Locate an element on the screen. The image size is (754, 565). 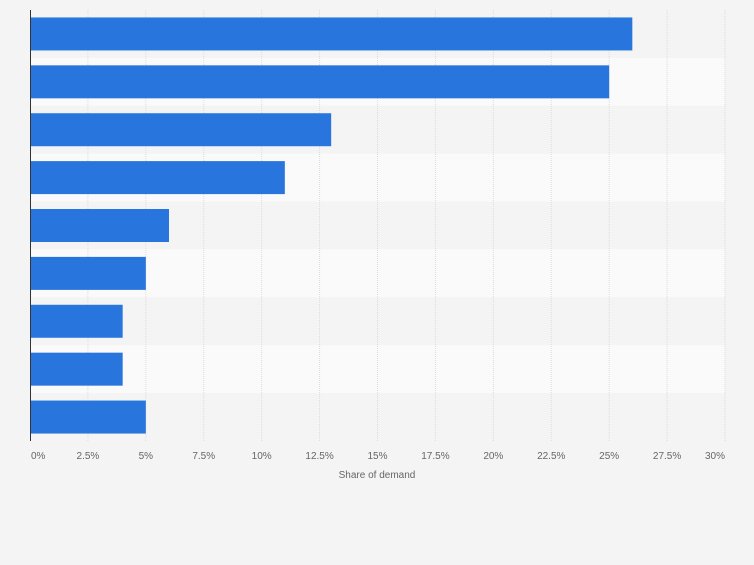
x-tick-label: 22.5% is located at coordinates (551, 456).